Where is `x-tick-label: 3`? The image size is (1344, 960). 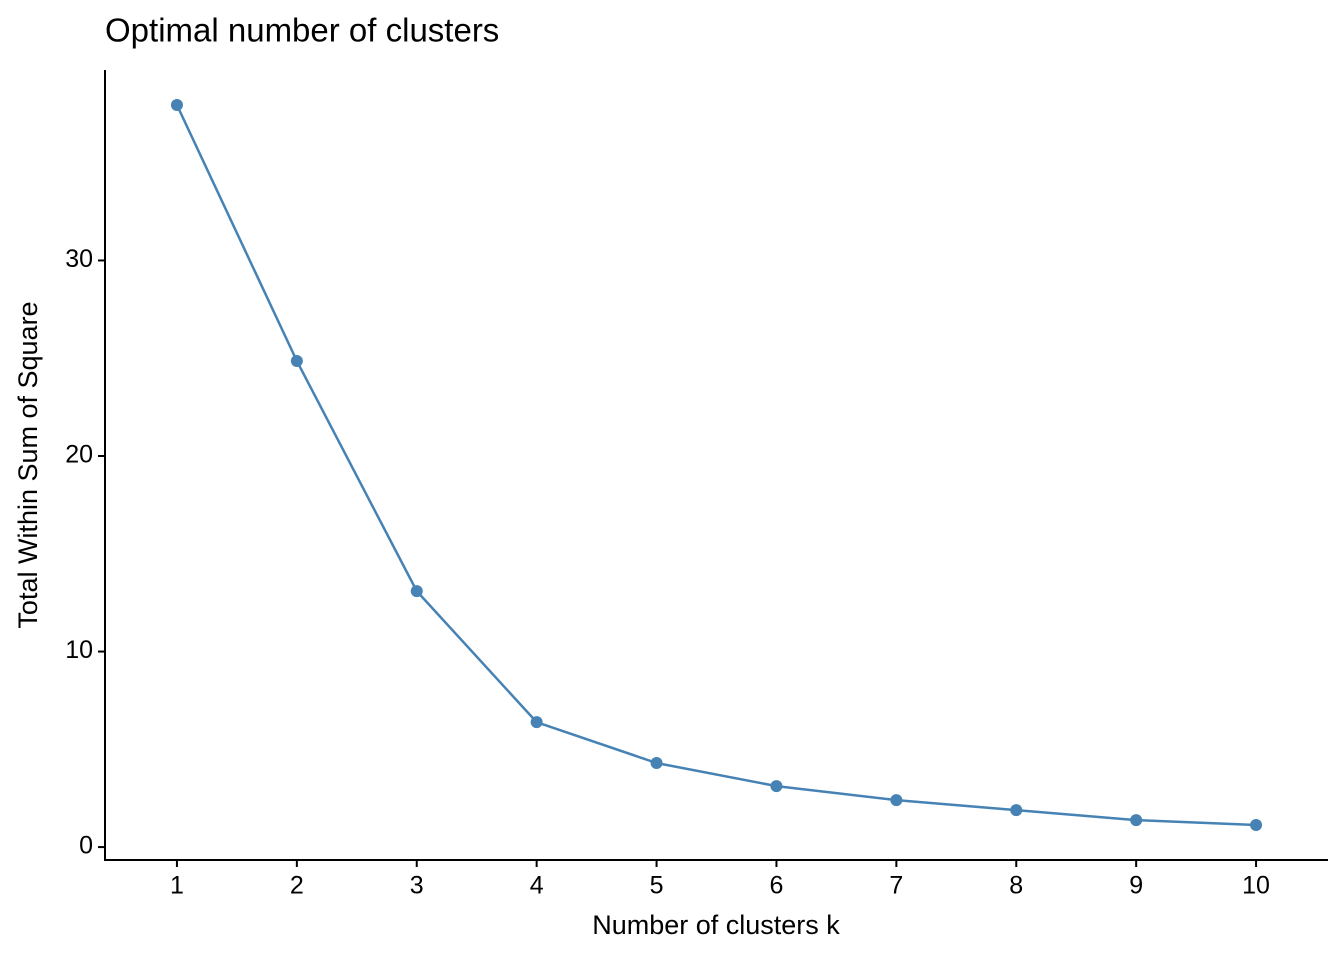
x-tick-label: 3 is located at coordinates (417, 886).